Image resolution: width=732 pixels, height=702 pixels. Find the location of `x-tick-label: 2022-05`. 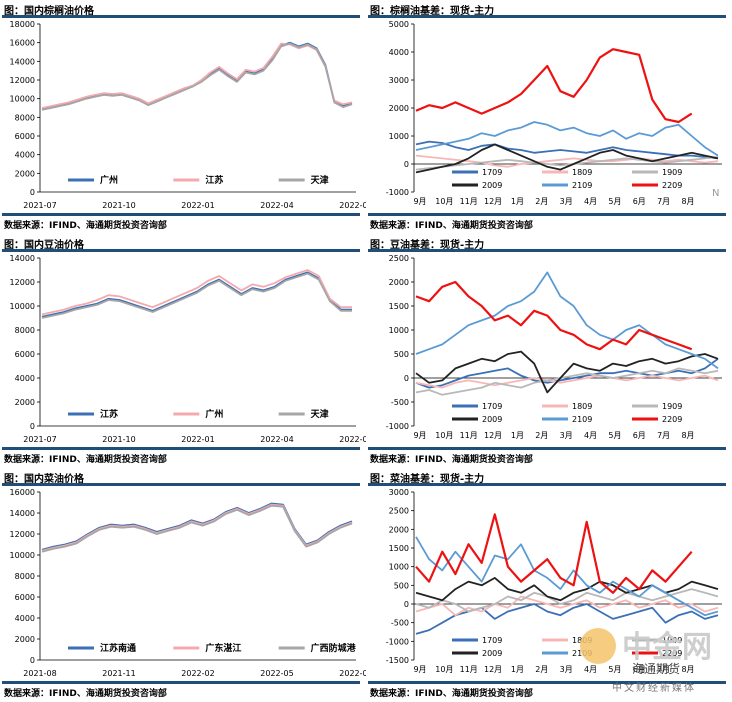

x-tick-label: 2022-05 is located at coordinates (276, 673).